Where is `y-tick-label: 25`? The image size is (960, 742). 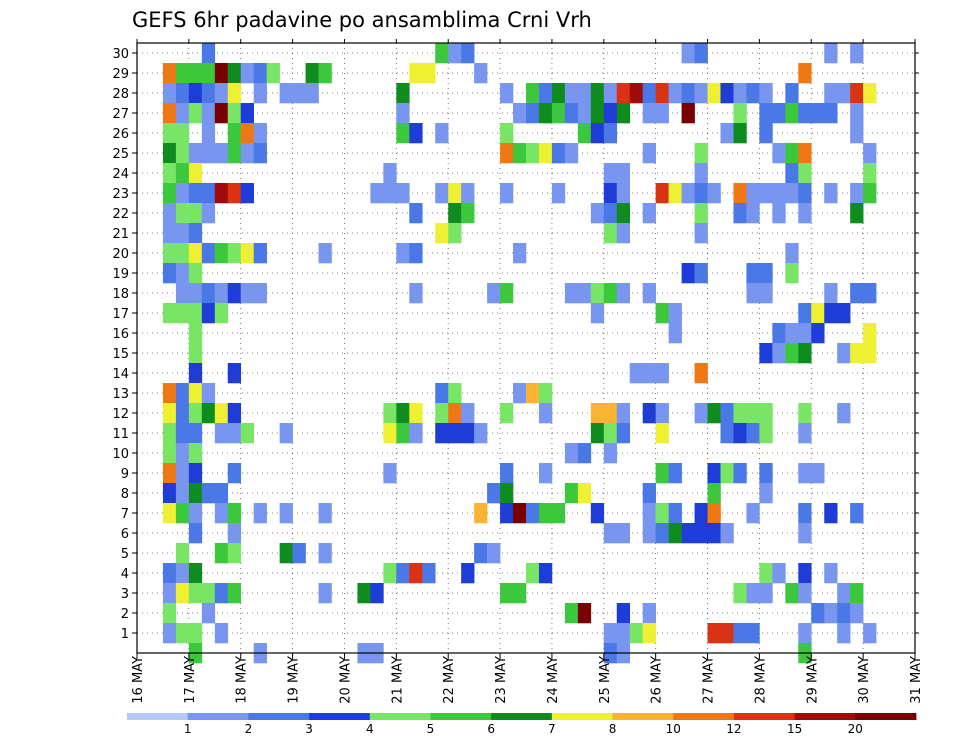
y-tick-label: 25 is located at coordinates (120, 154).